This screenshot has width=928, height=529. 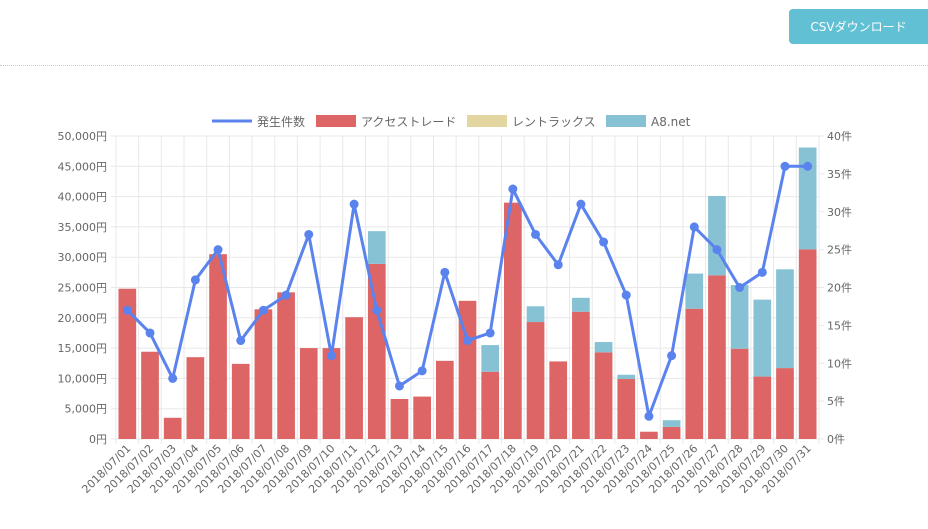 What do you see at coordinates (464, 65) in the screenshot?
I see `header-divider` at bounding box center [464, 65].